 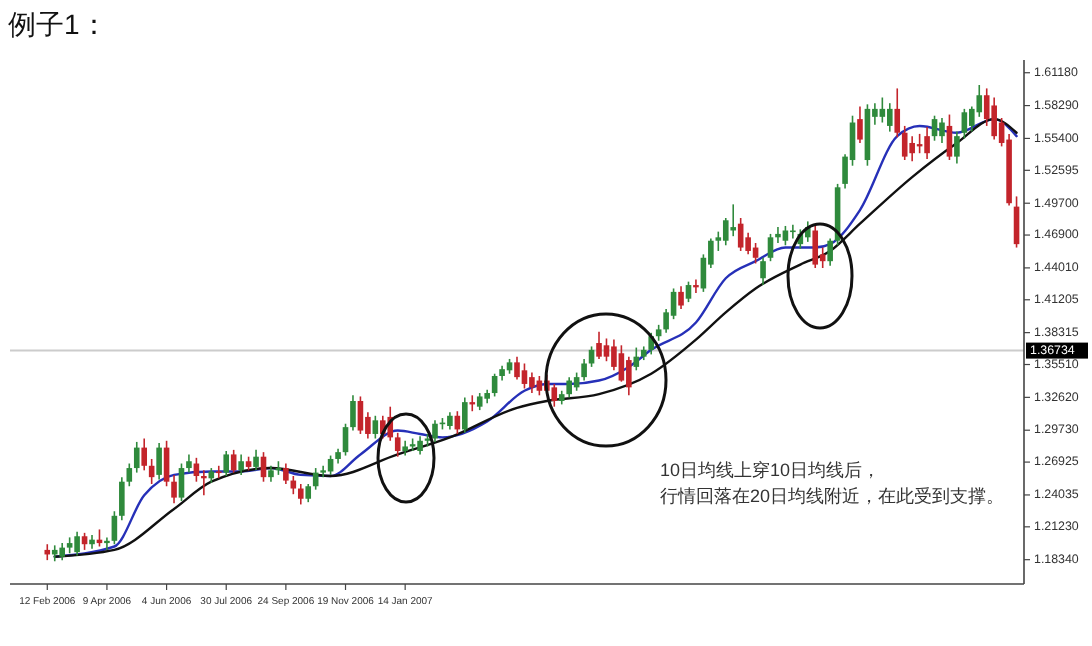 I want to click on annotation: 行情回落在20日均线附近，在此受到支撑。, so click(x=832, y=496).